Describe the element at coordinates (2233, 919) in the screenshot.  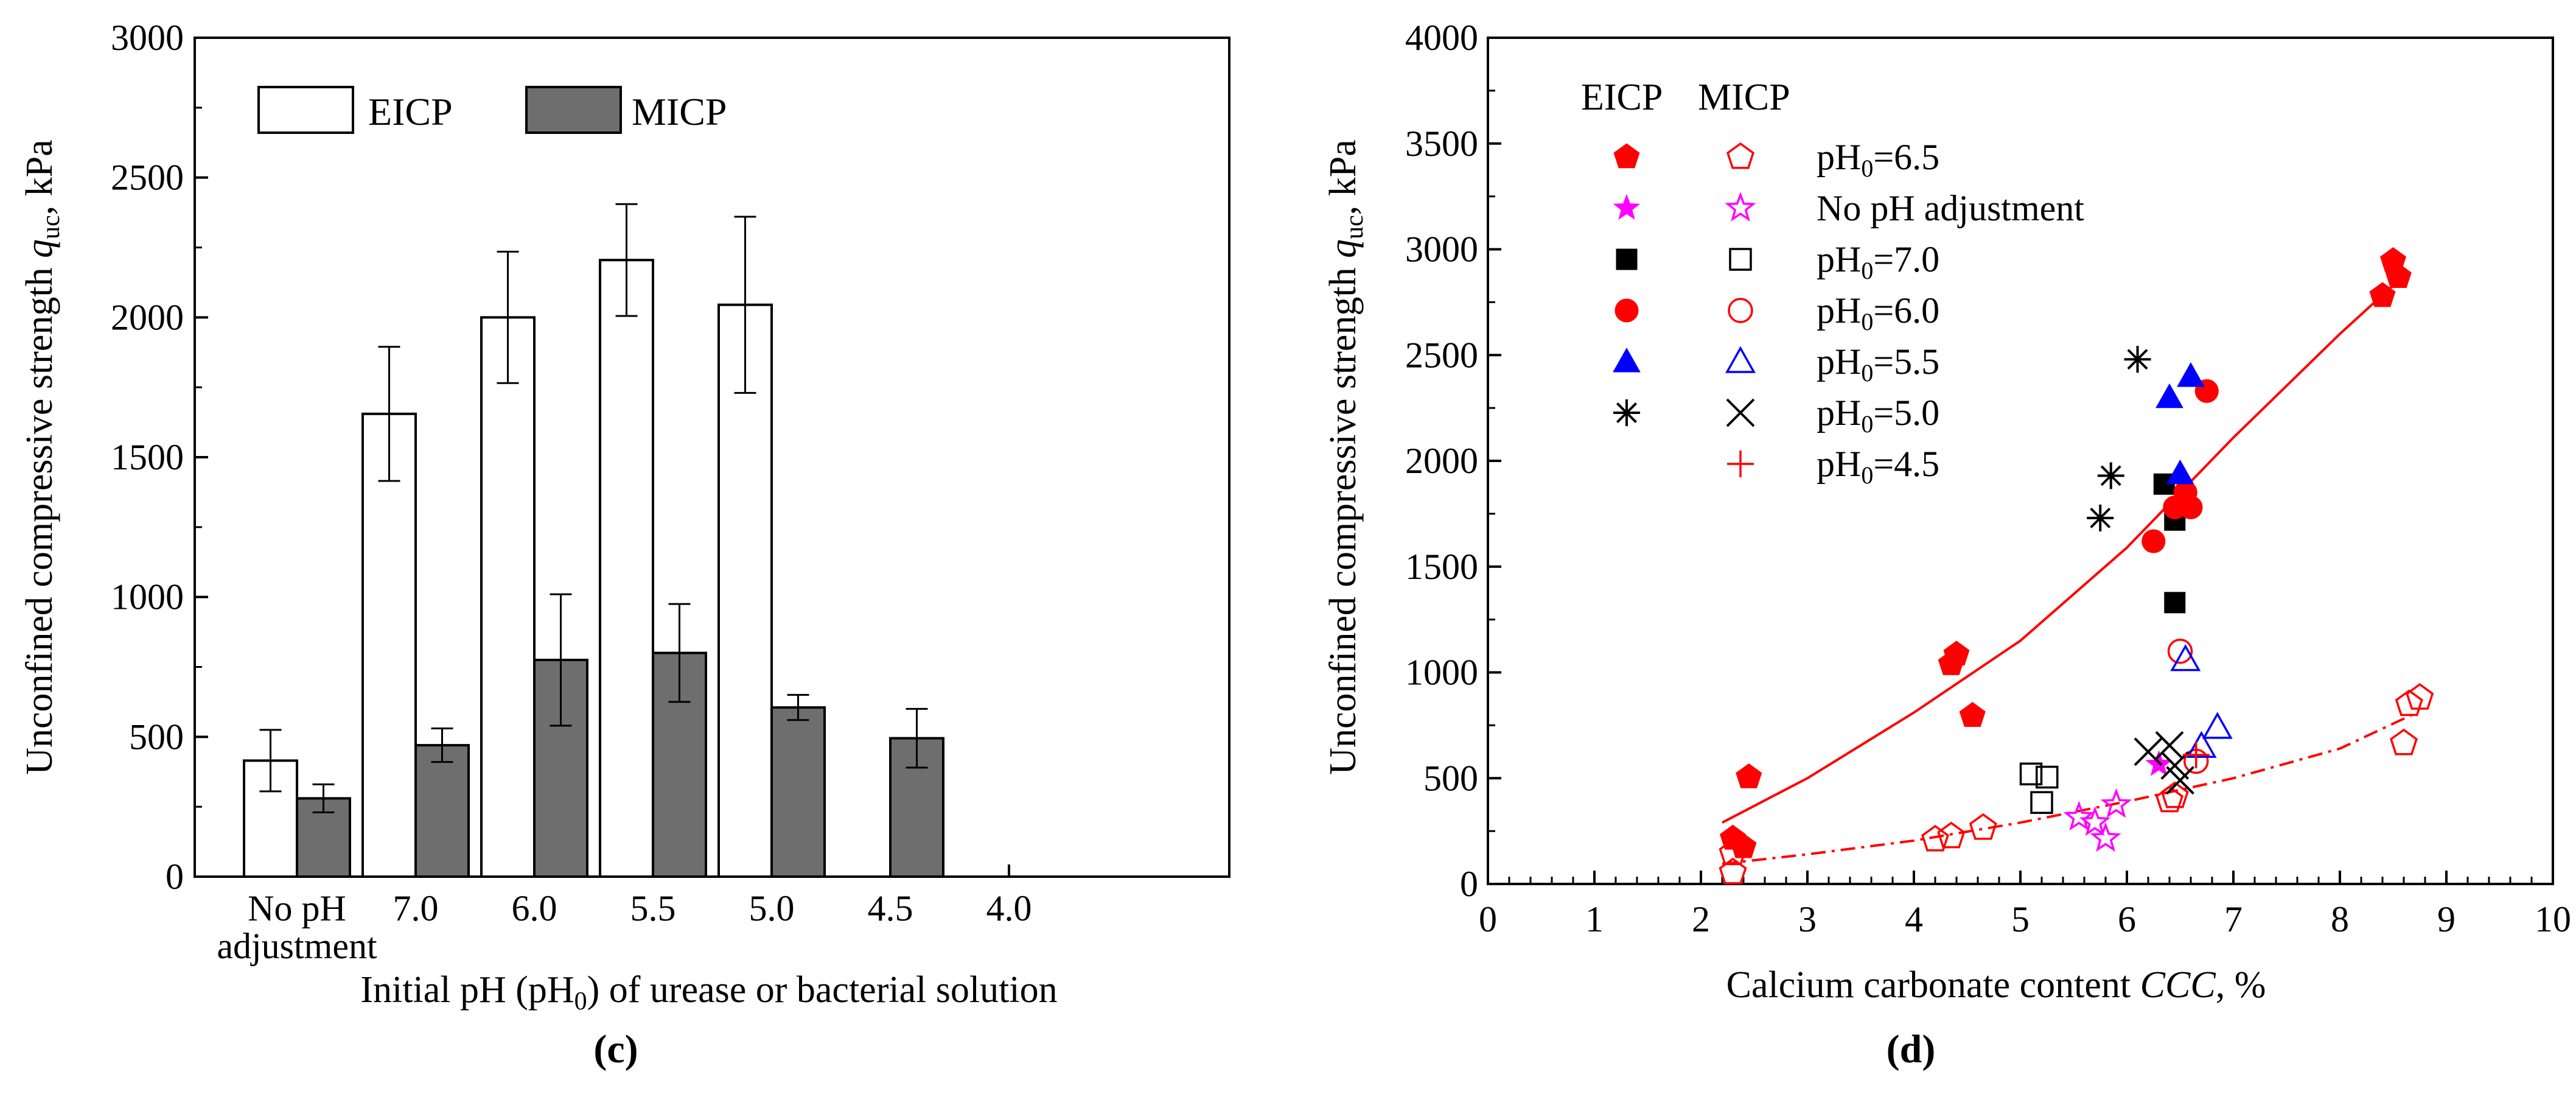
I see `d-x-tick-label: 7` at that location.